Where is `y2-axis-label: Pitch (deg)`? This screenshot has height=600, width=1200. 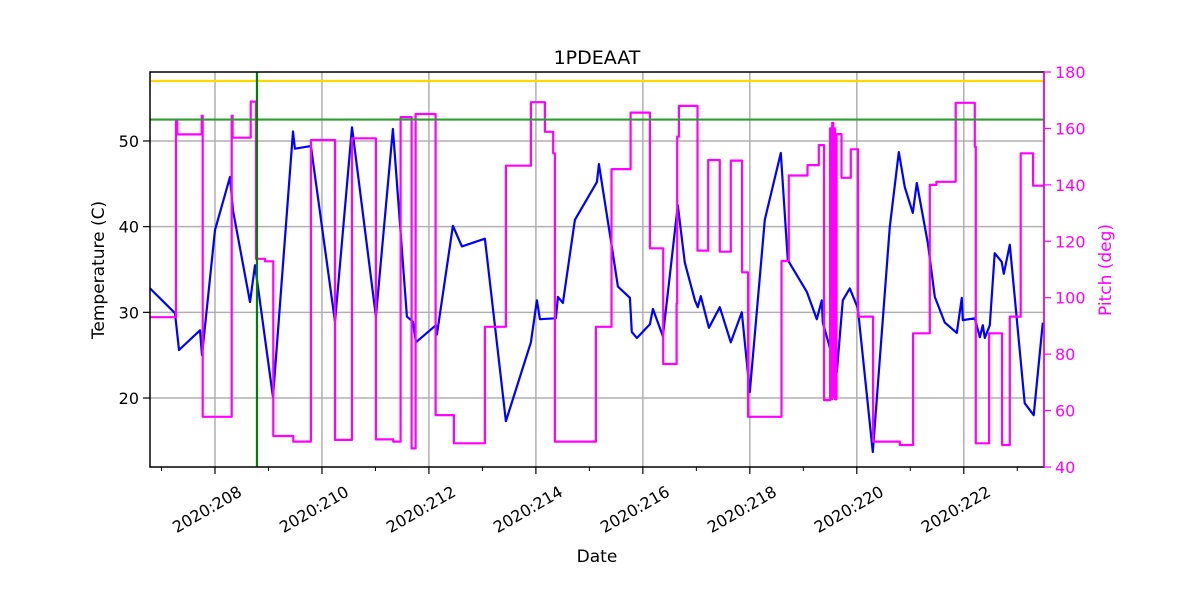 y2-axis-label: Pitch (deg) is located at coordinates (1106, 270).